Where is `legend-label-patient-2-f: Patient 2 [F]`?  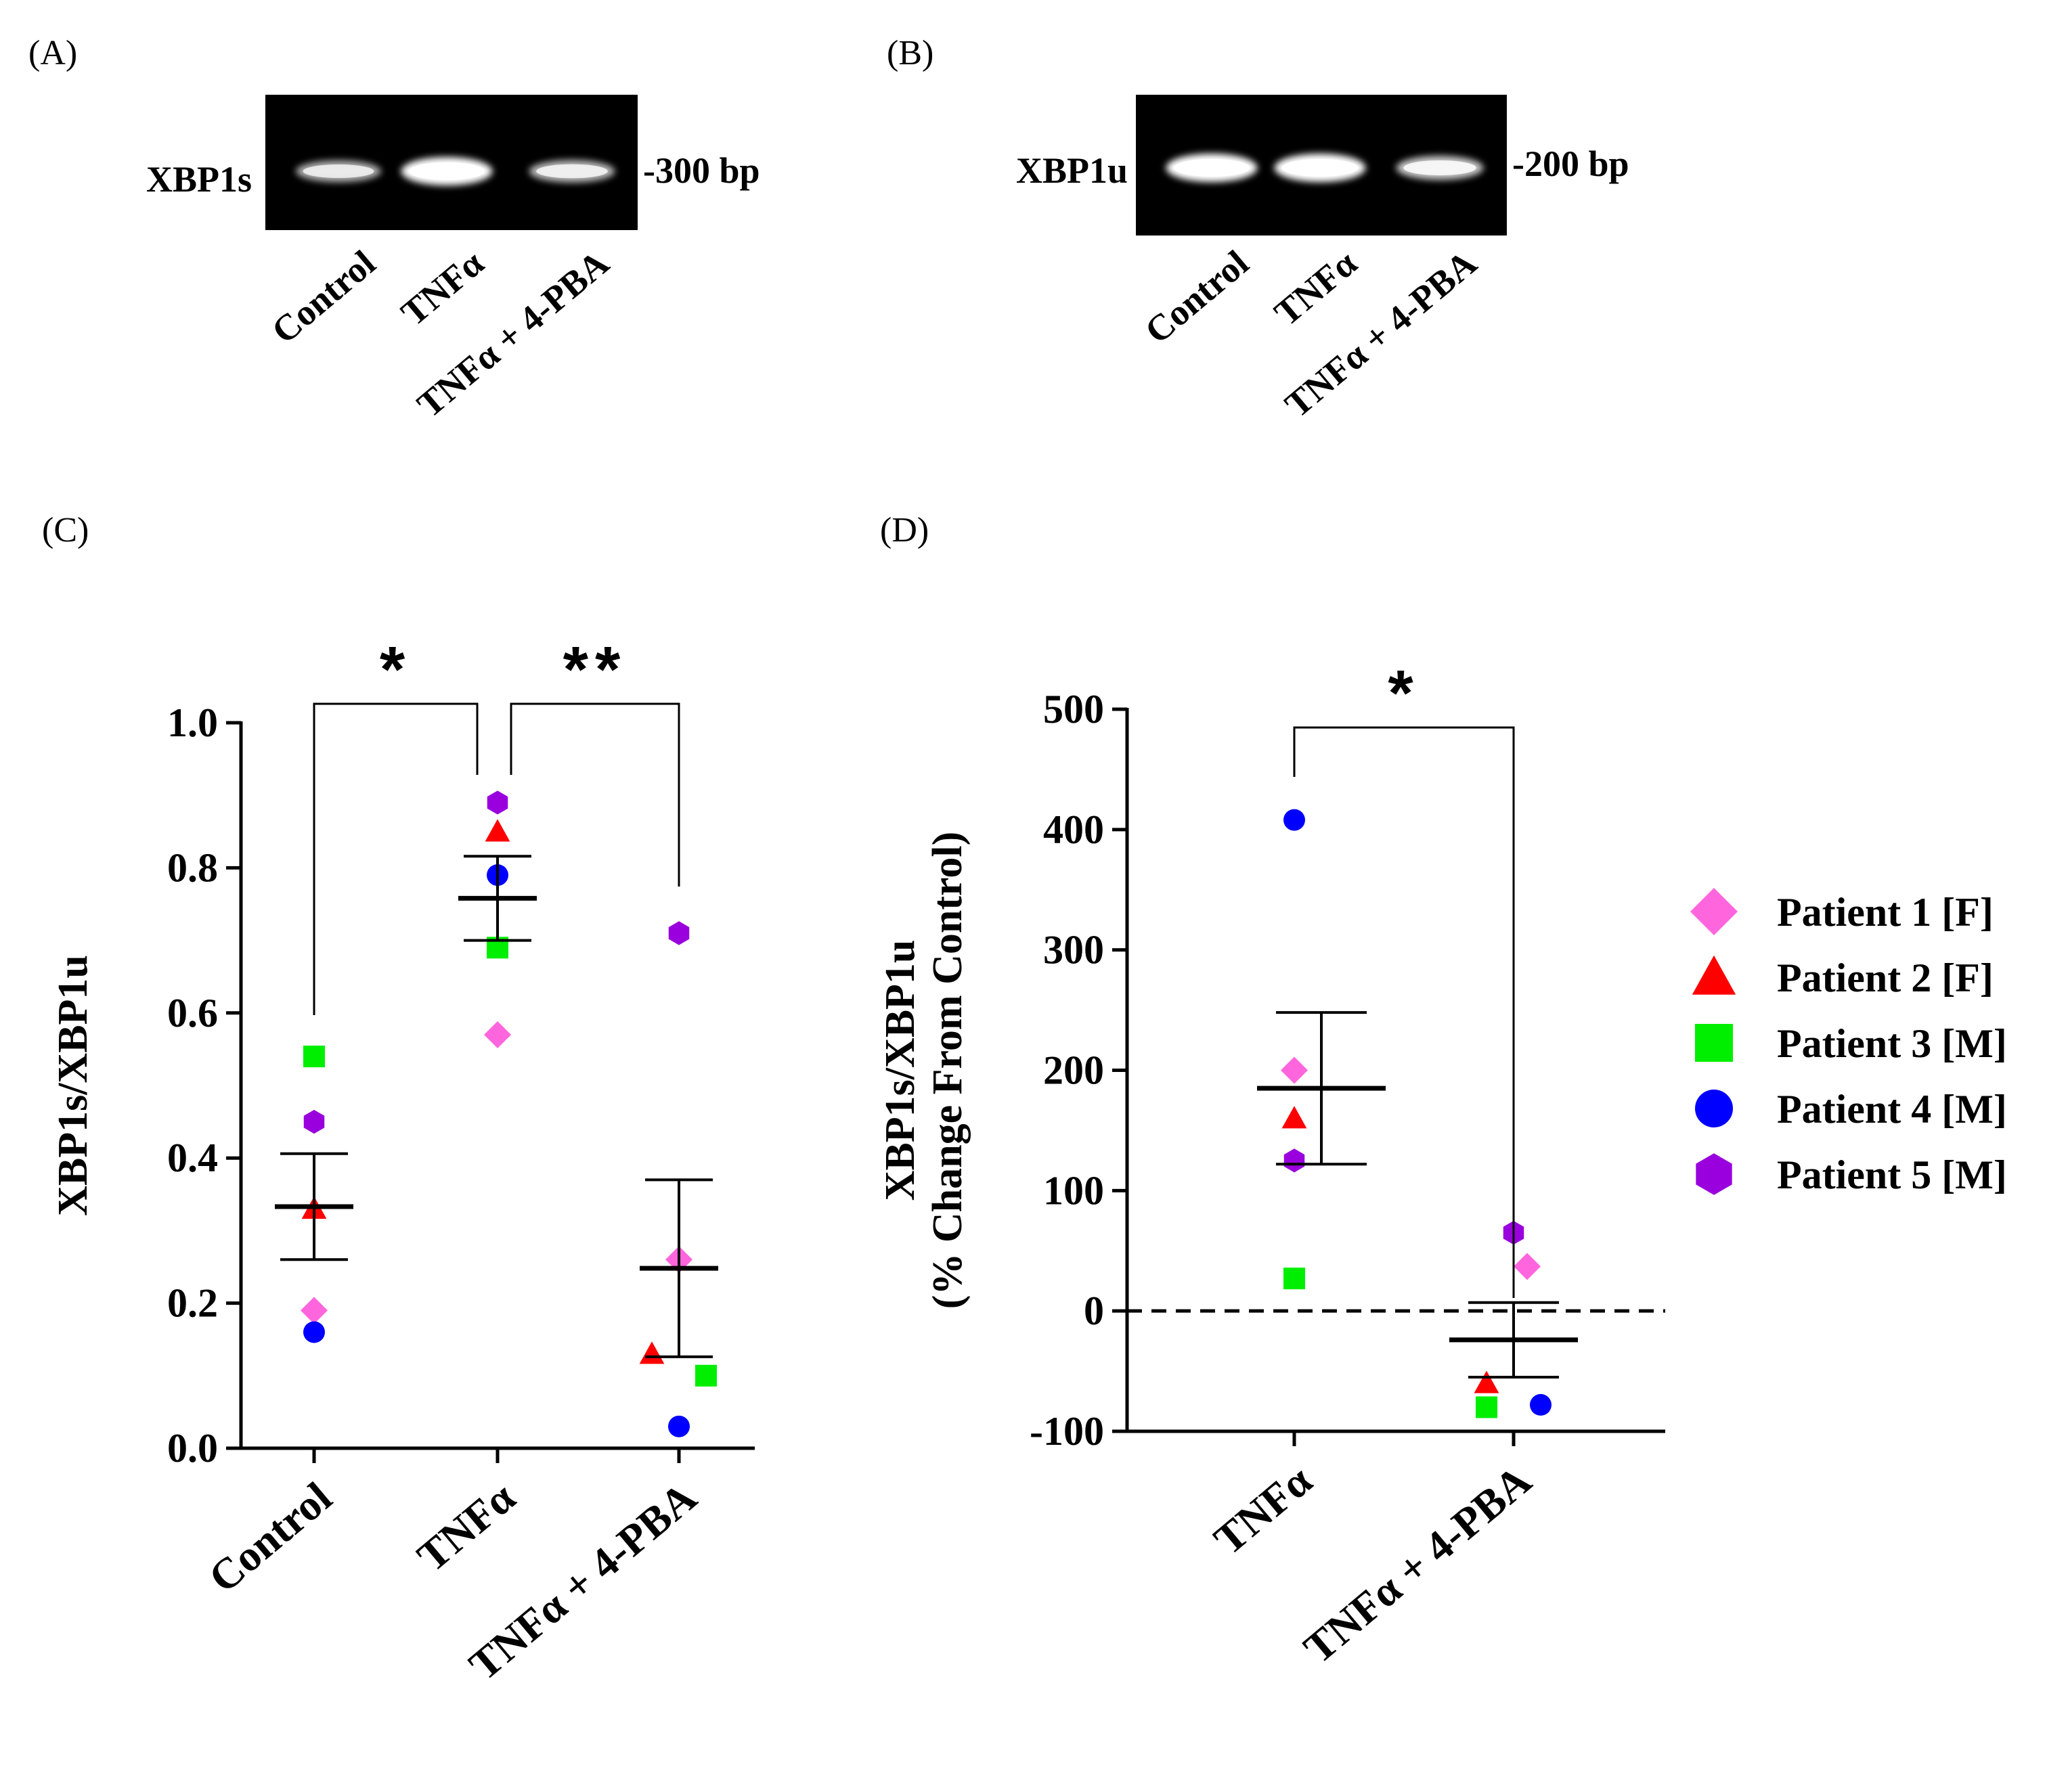 legend-label-patient-2-f: Patient 2 [F] is located at coordinates (1886, 978).